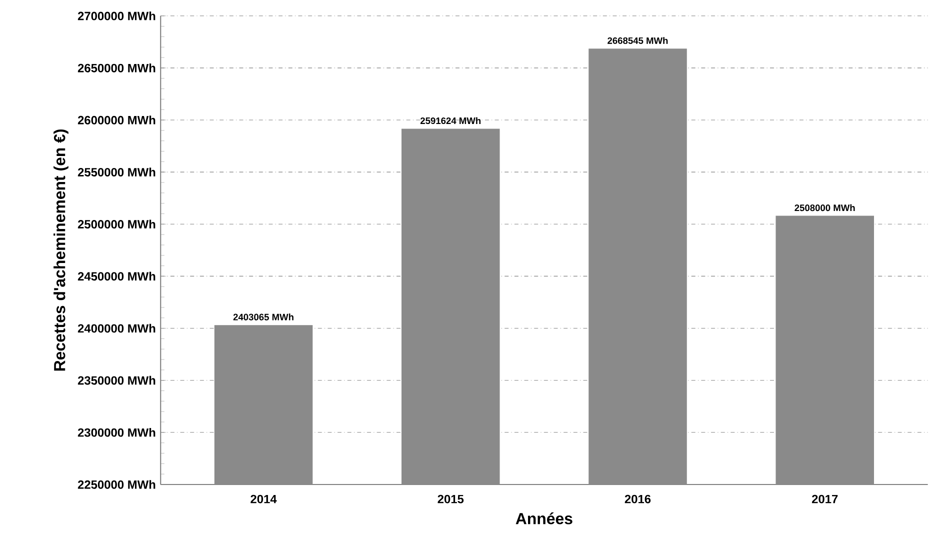 Image resolution: width=941 pixels, height=547 pixels. What do you see at coordinates (451, 499) in the screenshot?
I see `x-tick-label: 2015` at bounding box center [451, 499].